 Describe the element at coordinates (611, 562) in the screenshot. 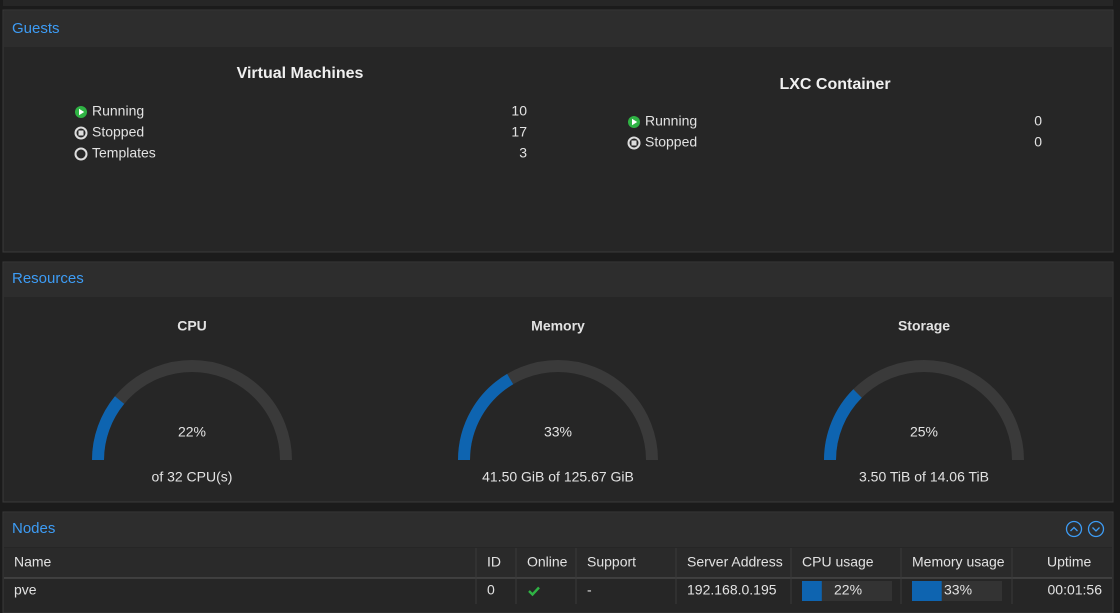

I see `column-header: Support` at that location.